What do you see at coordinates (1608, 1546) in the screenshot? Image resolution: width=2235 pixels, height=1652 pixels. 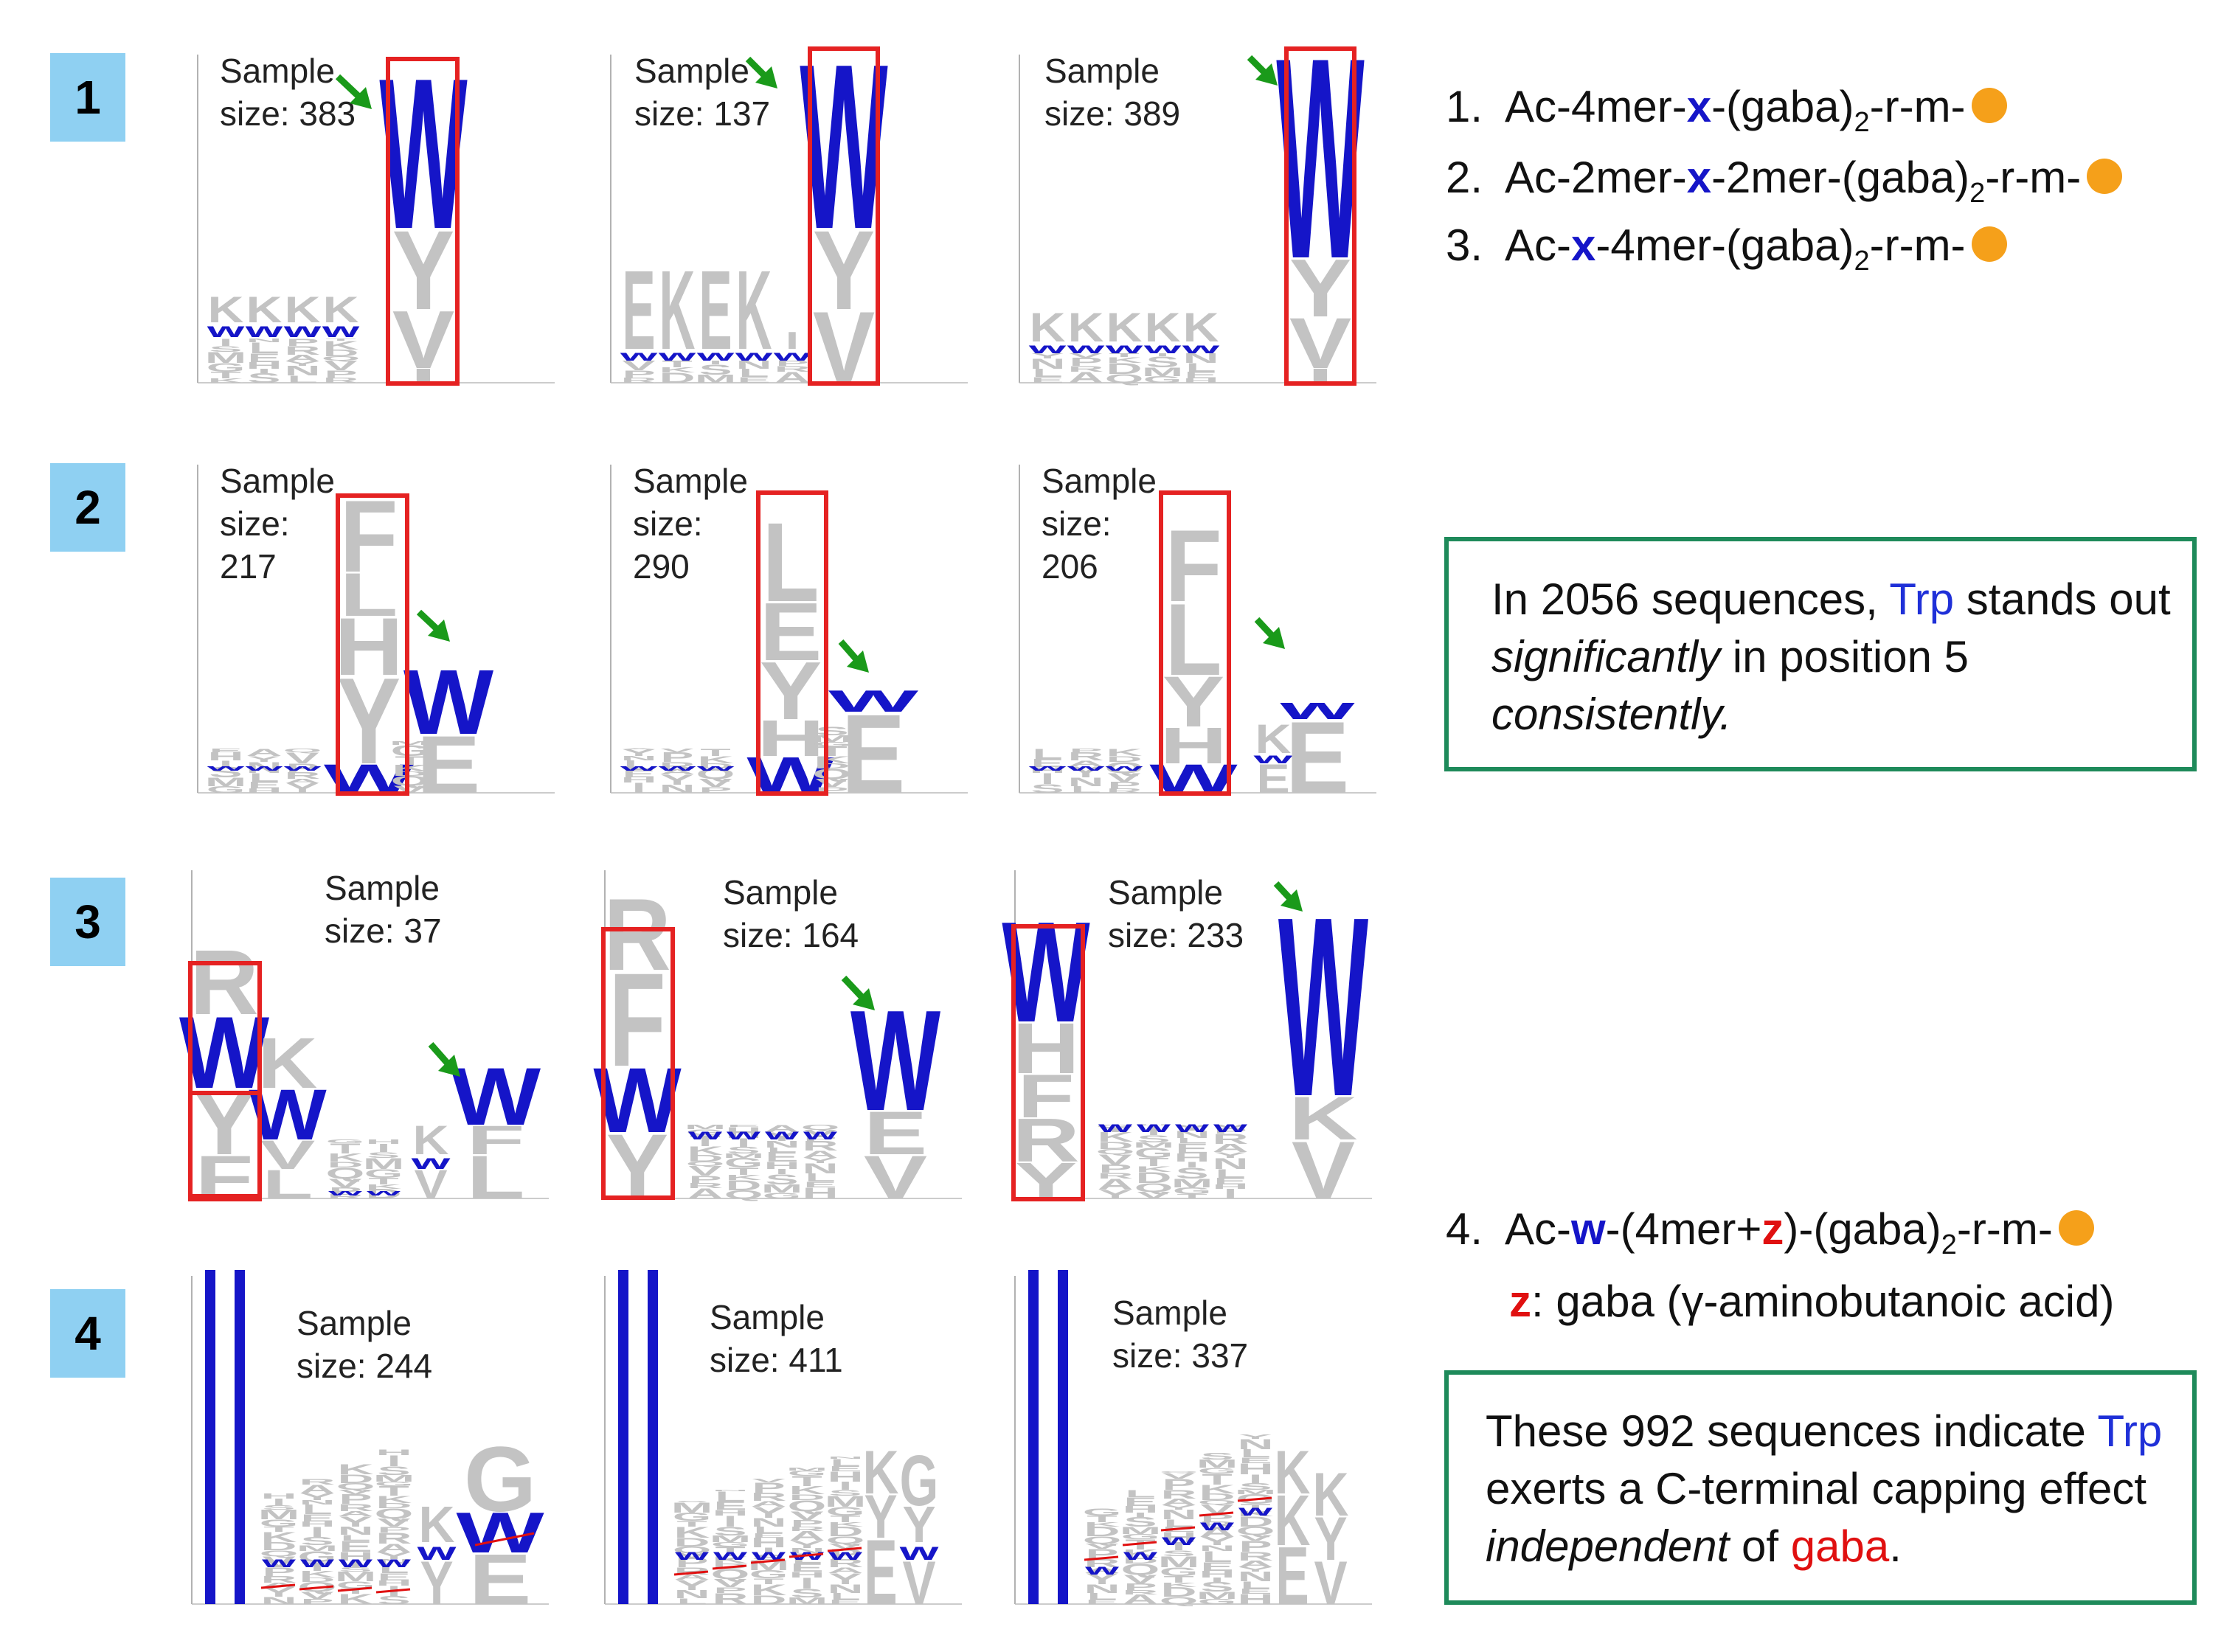 I see `note-emphasis: independent` at bounding box center [1608, 1546].